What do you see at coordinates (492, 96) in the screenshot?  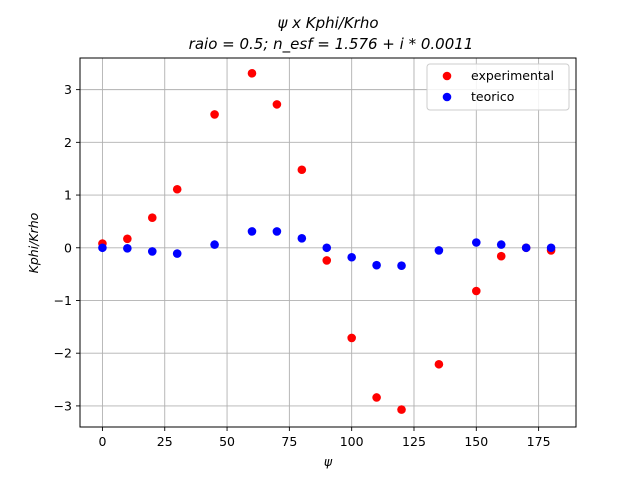 I see `legend-label-teorico: teorico` at bounding box center [492, 96].